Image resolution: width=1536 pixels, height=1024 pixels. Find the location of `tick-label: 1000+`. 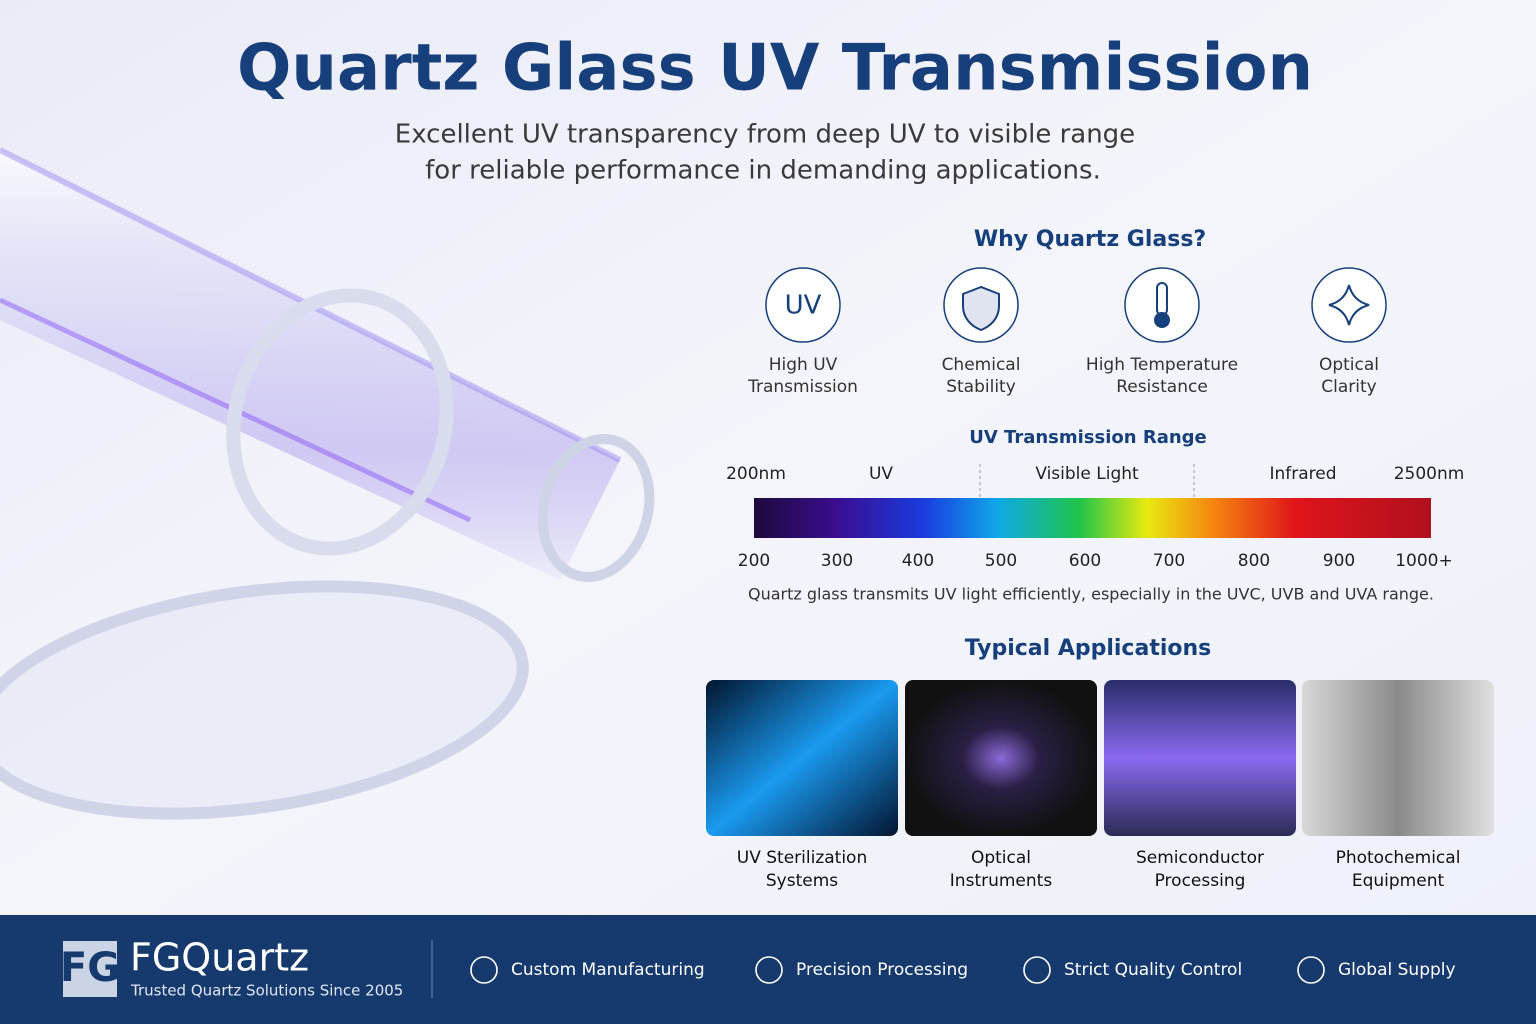

tick-label: 1000+ is located at coordinates (1424, 561).